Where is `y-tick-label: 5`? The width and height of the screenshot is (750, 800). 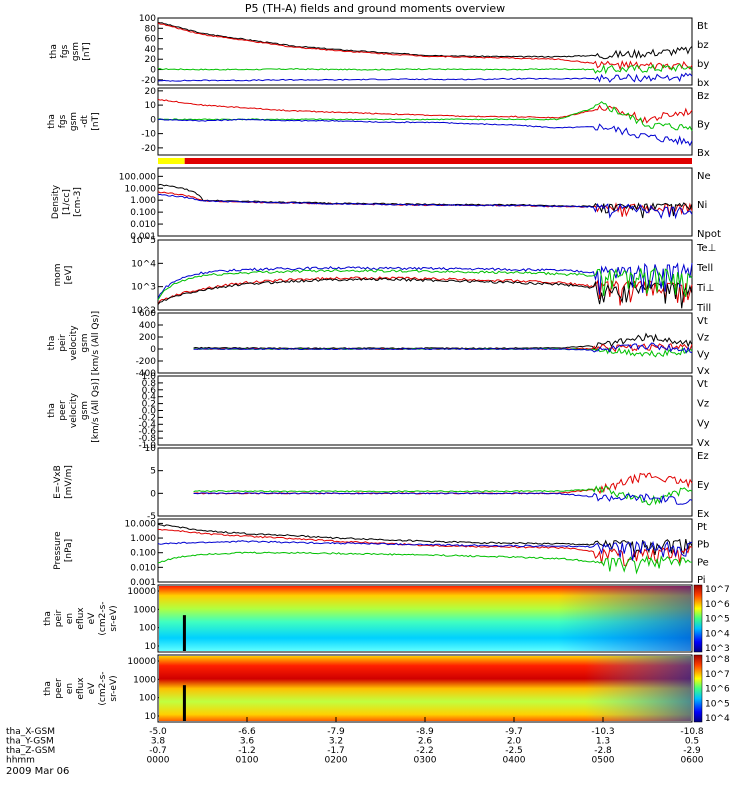
y-tick-label: 5 is located at coordinates (153, 472).